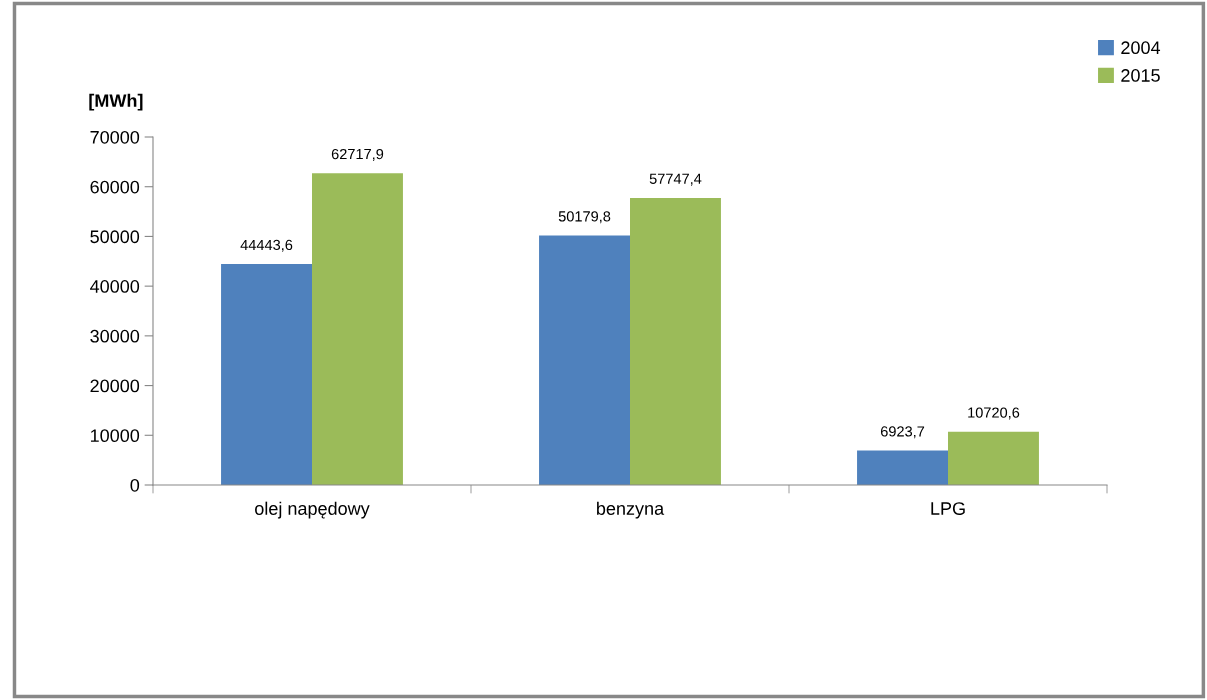 The image size is (1207, 700). Describe the element at coordinates (115, 237) in the screenshot. I see `y-tick-label: 50000` at that location.